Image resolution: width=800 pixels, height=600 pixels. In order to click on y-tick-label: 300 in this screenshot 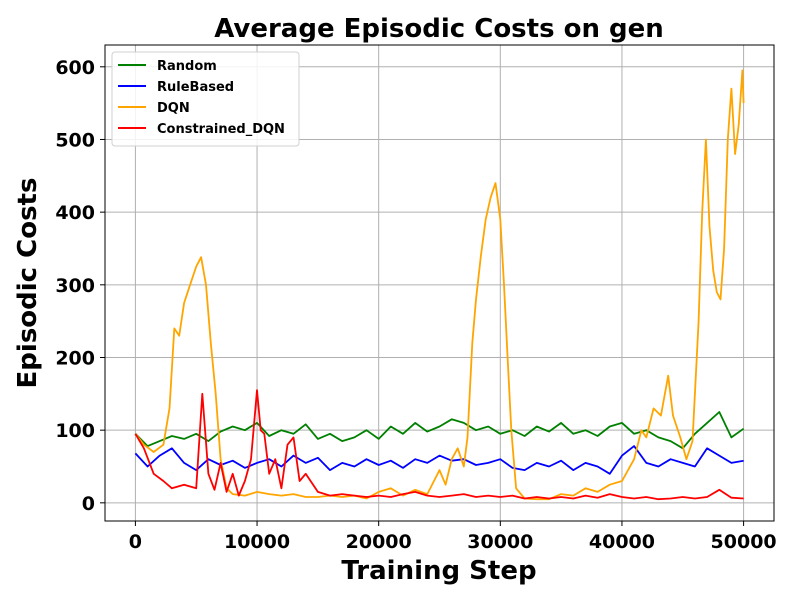, I will do `click(75, 286)`.